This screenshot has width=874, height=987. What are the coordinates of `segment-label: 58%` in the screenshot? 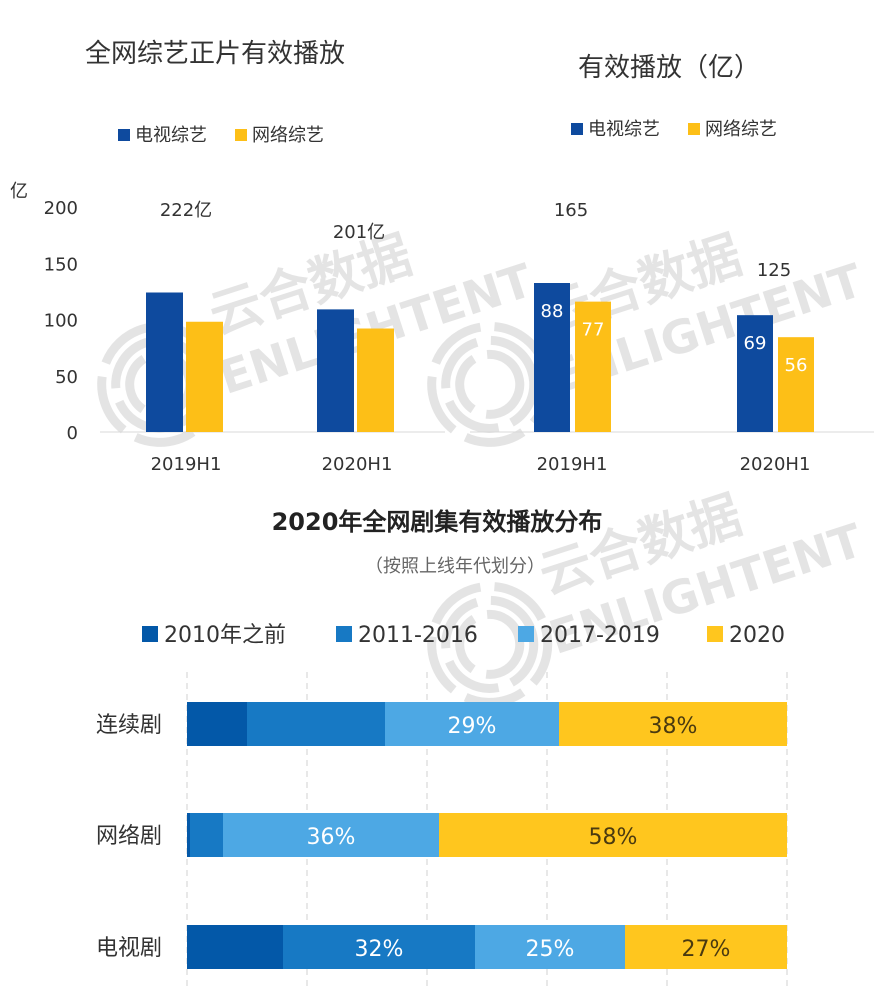 It's located at (613, 837).